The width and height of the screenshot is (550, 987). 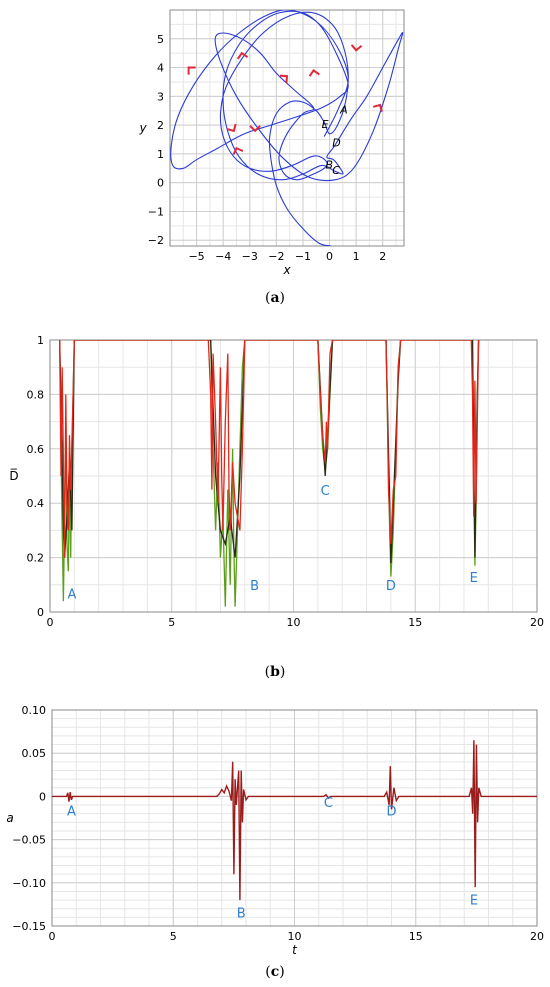 I want to click on point-label: B, so click(x=330, y=164).